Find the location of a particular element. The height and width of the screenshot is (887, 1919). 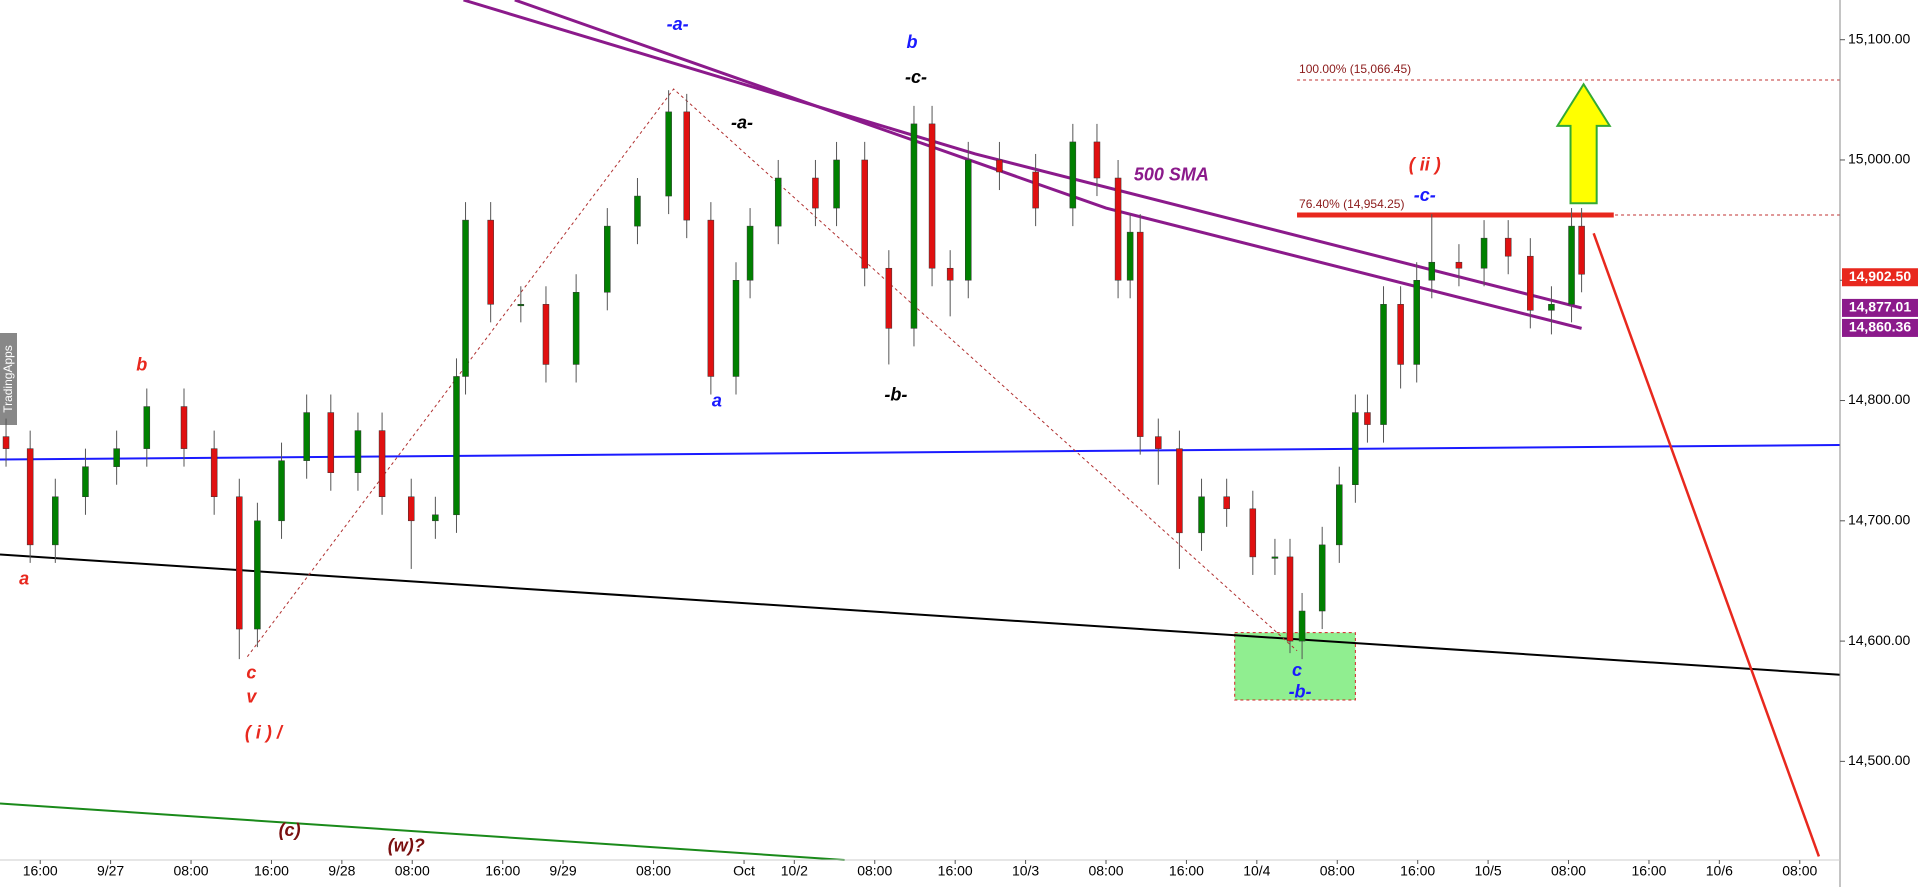

y-tick-label: 15,000.00 is located at coordinates (1879, 159).